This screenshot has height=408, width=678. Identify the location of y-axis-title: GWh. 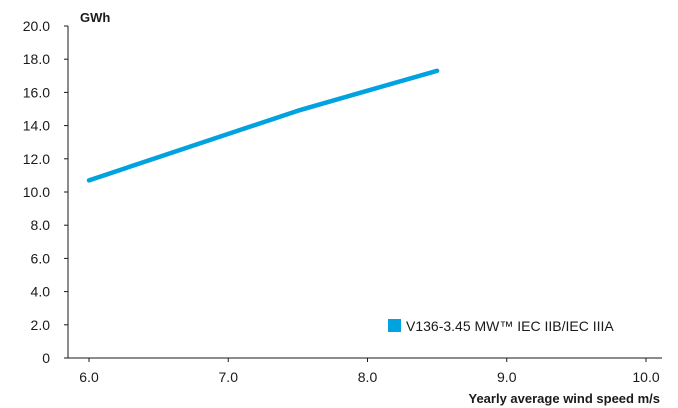
(95, 17).